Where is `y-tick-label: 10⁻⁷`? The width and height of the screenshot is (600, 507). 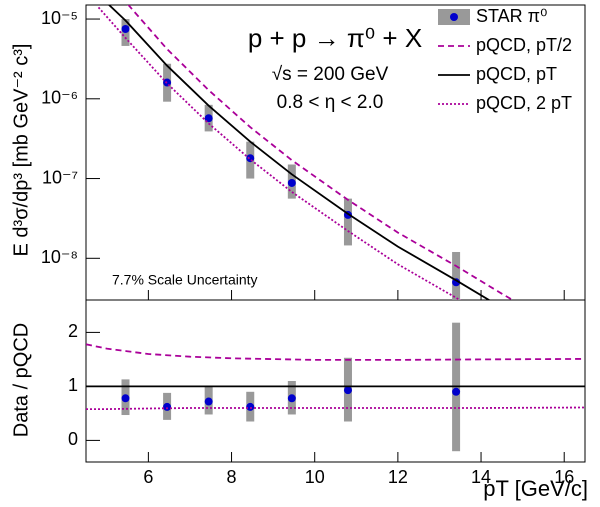
y-tick-label: 10⁻⁷ is located at coordinates (60, 177).